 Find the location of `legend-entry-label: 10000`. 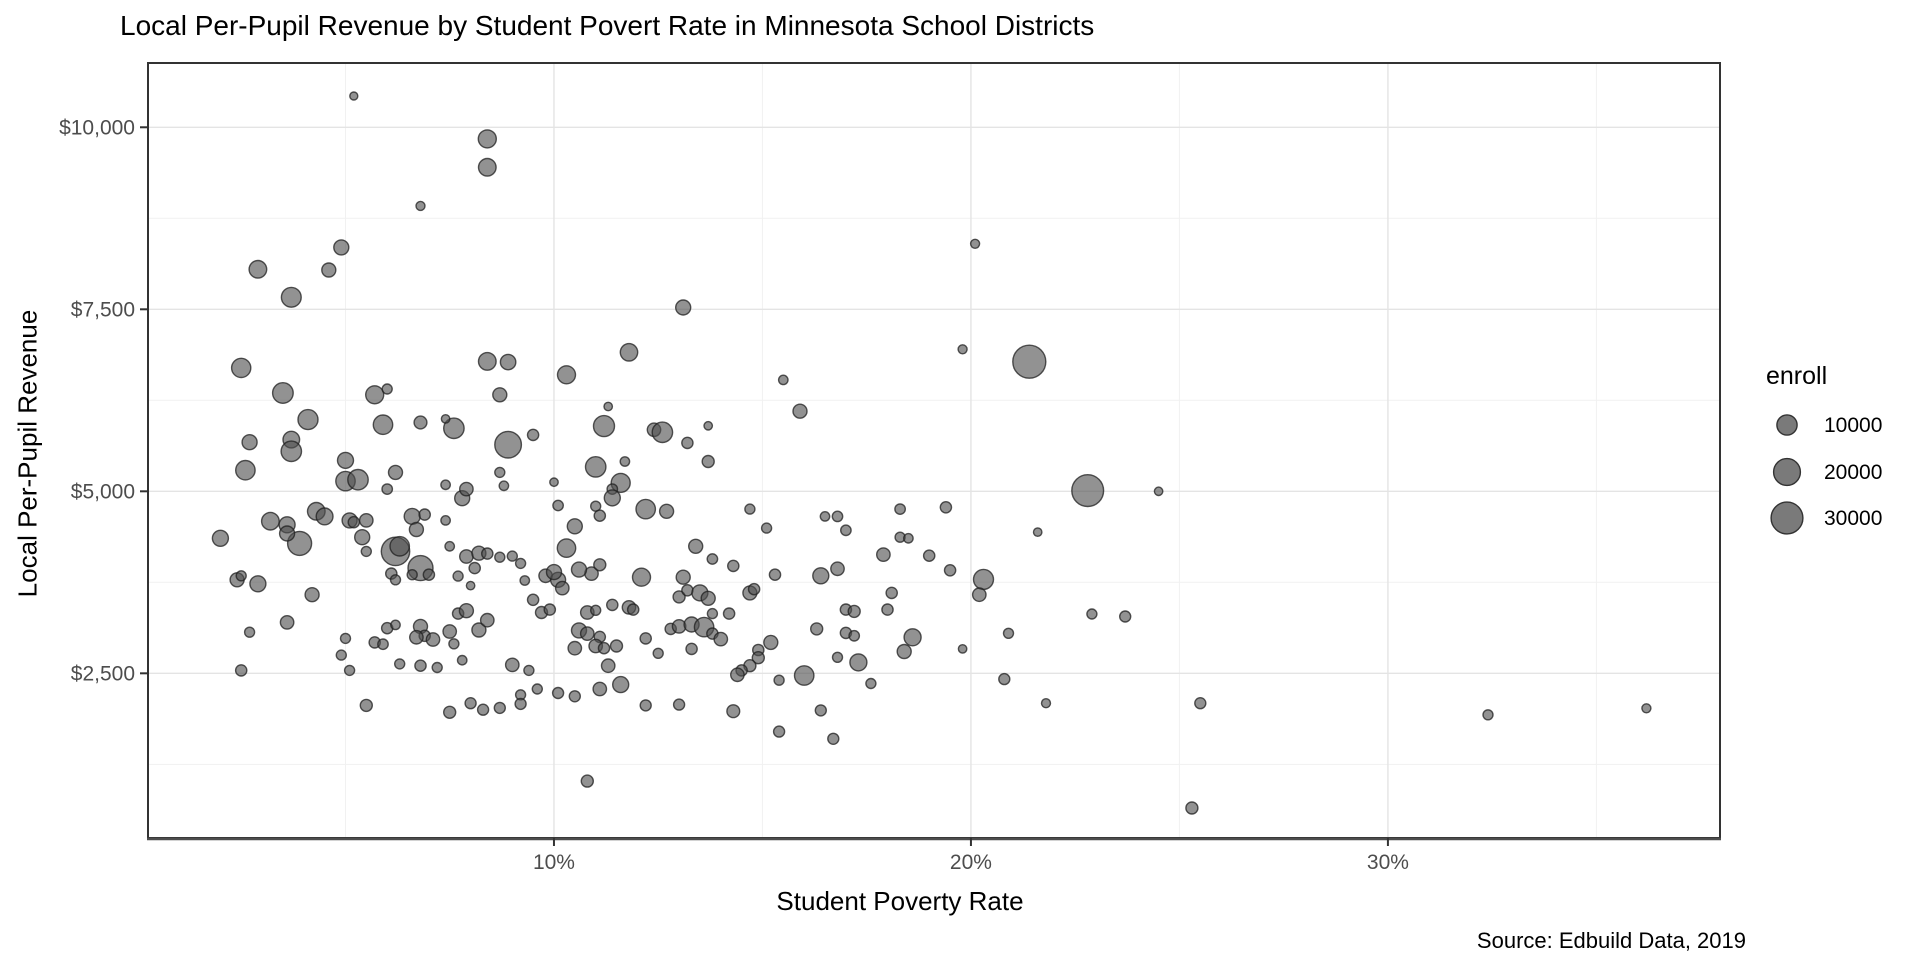

legend-entry-label: 10000 is located at coordinates (1853, 425).